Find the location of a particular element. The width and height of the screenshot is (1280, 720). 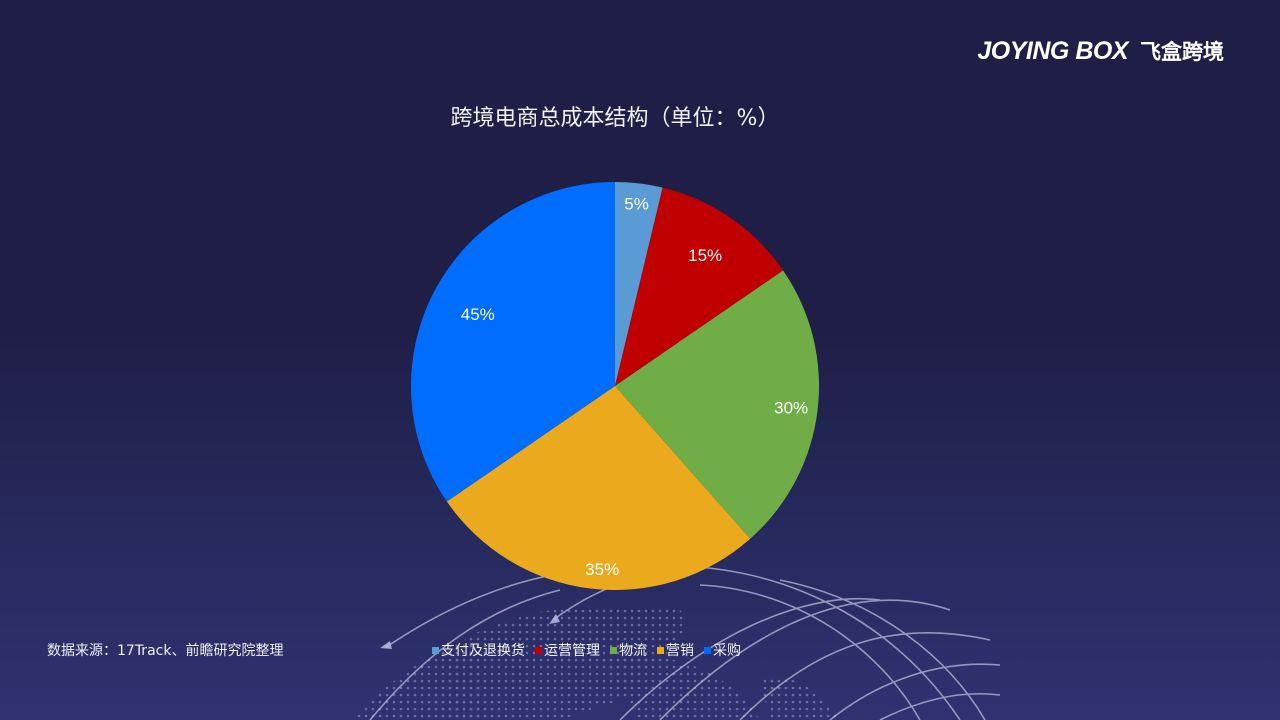

legend-item-logistics: 物流 is located at coordinates (628, 650).